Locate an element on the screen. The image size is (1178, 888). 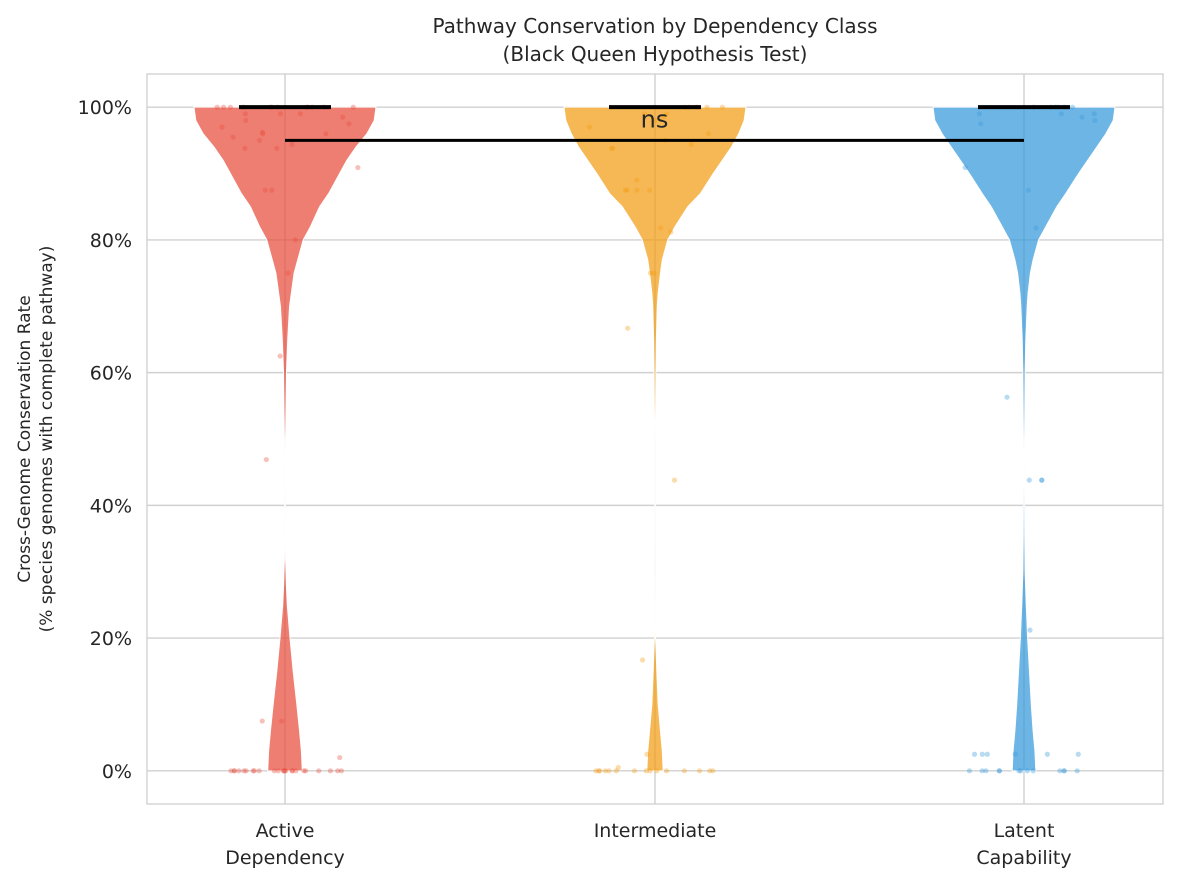
x-tick-label-line2: Capability is located at coordinates (1023, 858).